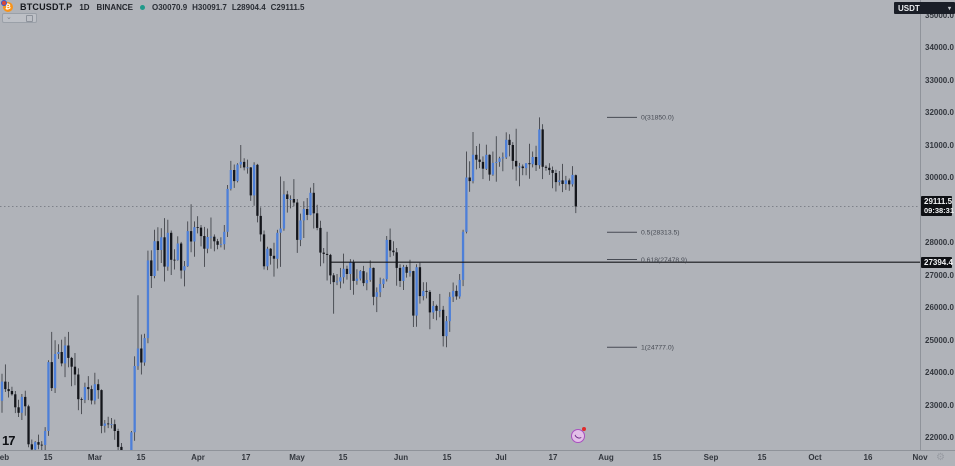 This screenshot has width=955, height=466. What do you see at coordinates (606, 457) in the screenshot?
I see `time-tick-month: Aug` at bounding box center [606, 457].